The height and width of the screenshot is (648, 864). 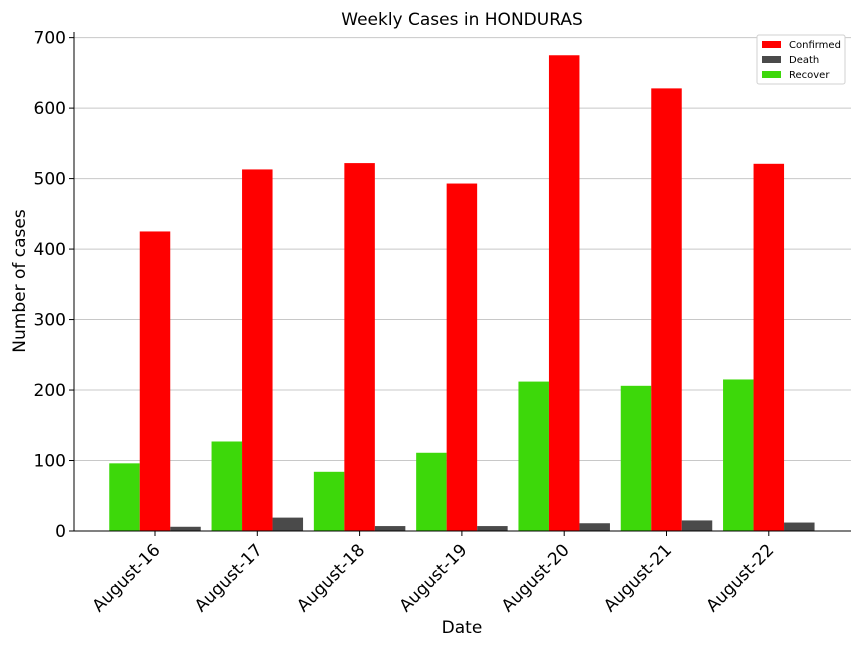 What do you see at coordinates (331, 578) in the screenshot?
I see `x-tick-label: August-18` at bounding box center [331, 578].